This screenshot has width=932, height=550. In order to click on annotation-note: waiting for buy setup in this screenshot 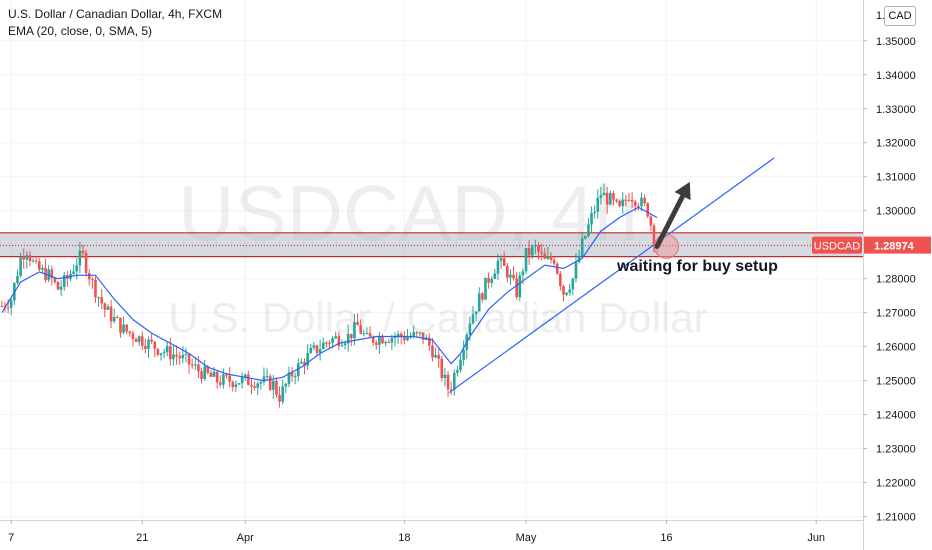, I will do `click(697, 266)`.